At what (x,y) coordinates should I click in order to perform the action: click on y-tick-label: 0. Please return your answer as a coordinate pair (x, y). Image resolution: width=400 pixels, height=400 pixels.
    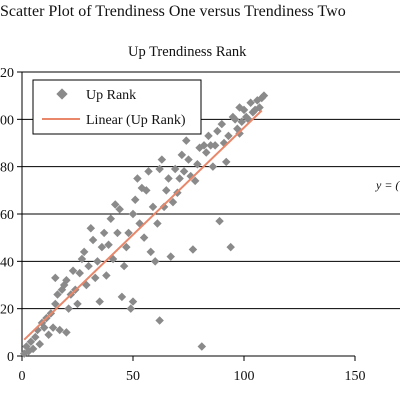
    Looking at the image, I should click on (10, 357).